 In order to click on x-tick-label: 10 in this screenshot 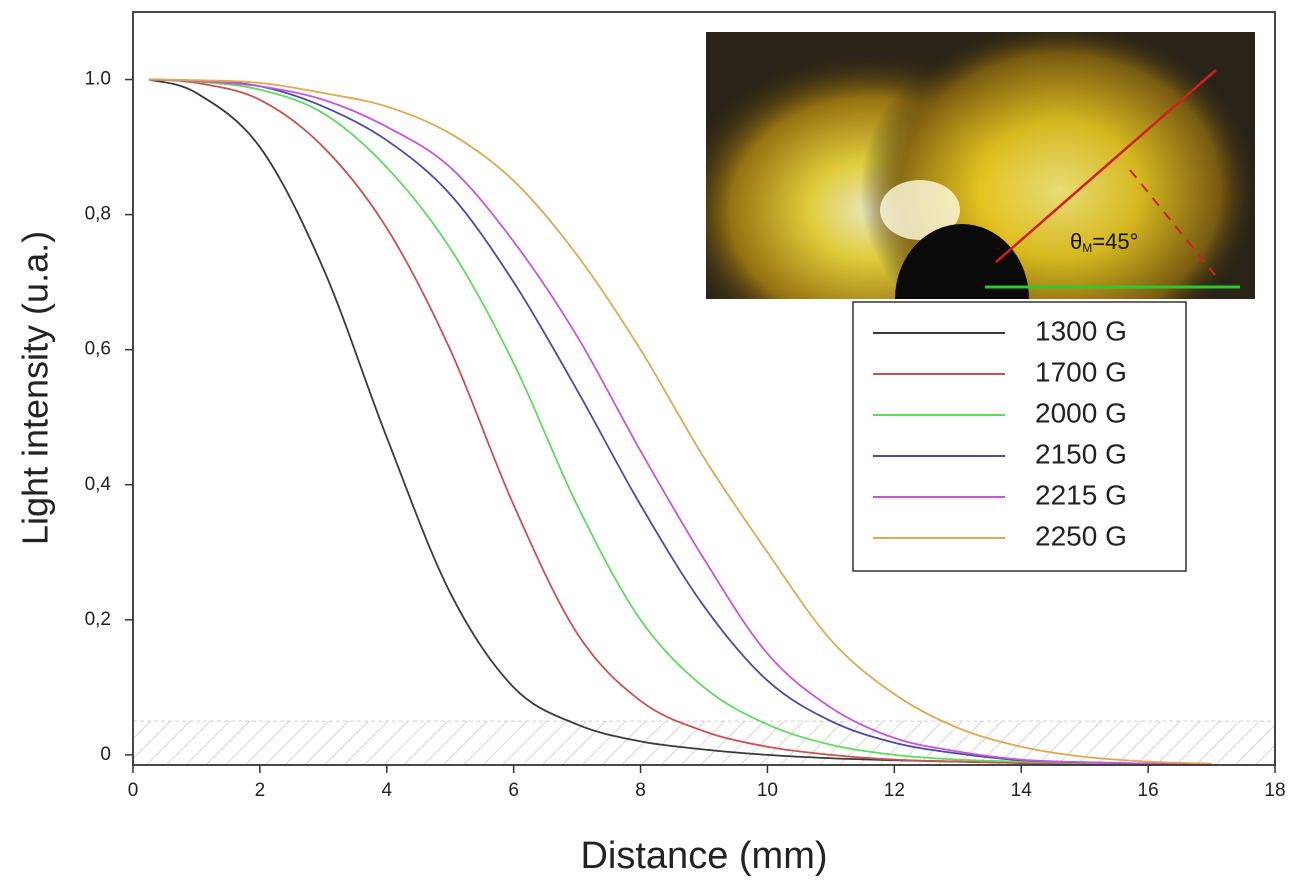, I will do `click(767, 790)`.